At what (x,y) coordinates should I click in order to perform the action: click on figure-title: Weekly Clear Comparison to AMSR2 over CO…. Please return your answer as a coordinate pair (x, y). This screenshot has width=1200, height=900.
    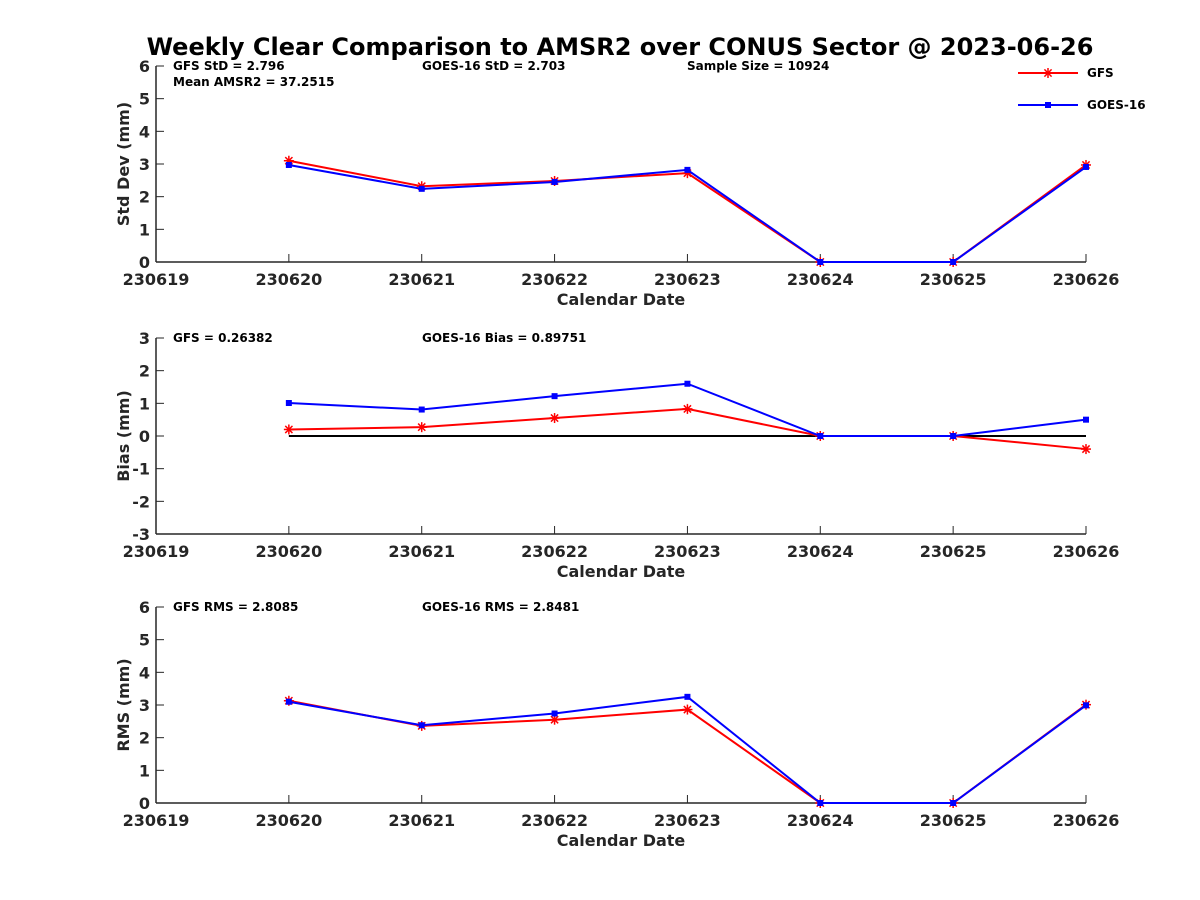
    Looking at the image, I should click on (620, 47).